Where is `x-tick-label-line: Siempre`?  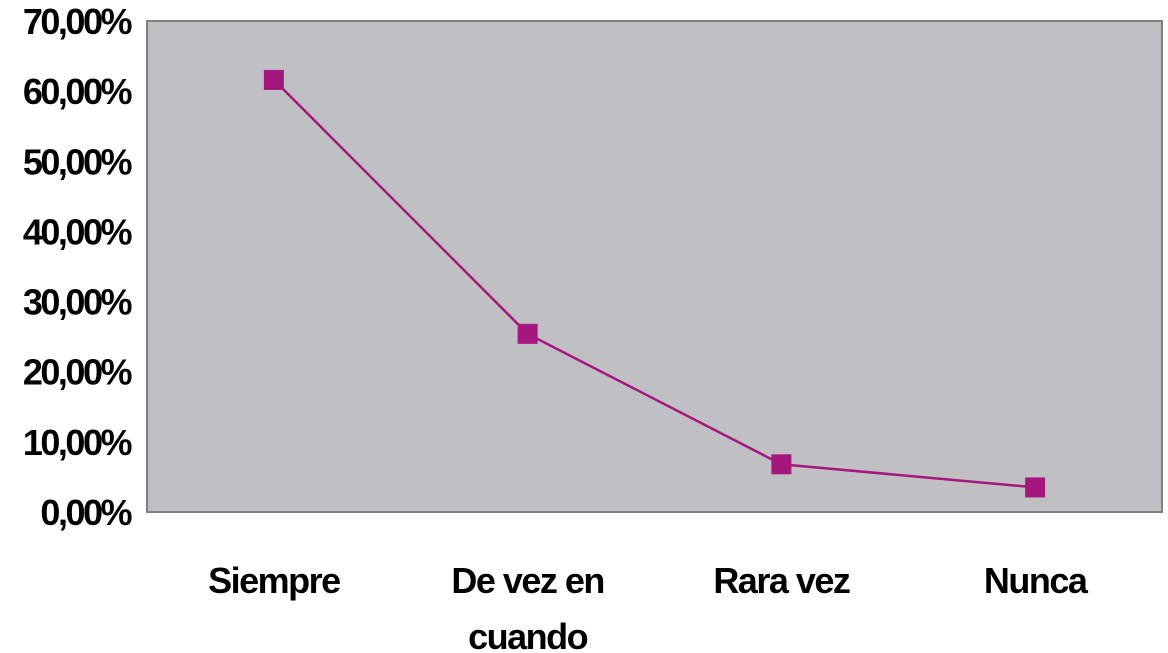
x-tick-label-line: Siempre is located at coordinates (274, 580).